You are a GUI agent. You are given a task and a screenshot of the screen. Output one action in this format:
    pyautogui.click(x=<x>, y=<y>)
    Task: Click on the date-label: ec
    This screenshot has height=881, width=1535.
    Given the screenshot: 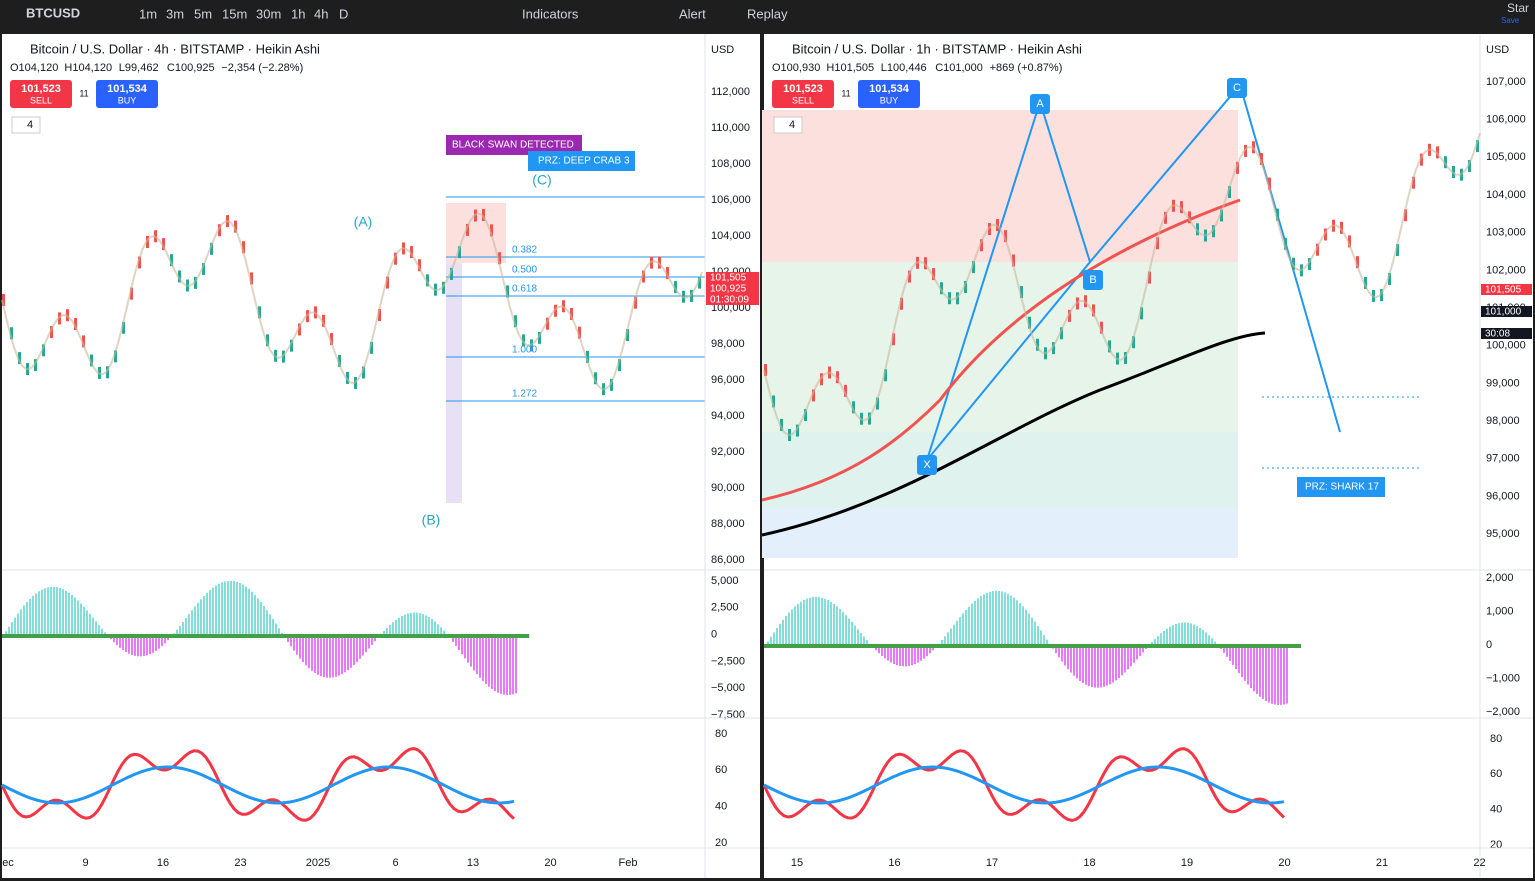 What is the action you would take?
    pyautogui.click(x=8, y=863)
    